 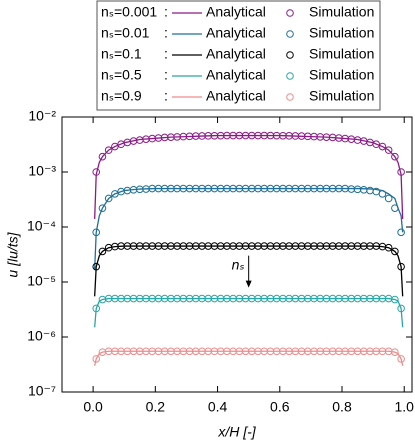 What do you see at coordinates (156, 407) in the screenshot?
I see `x-tick-label: 0.2` at bounding box center [156, 407].